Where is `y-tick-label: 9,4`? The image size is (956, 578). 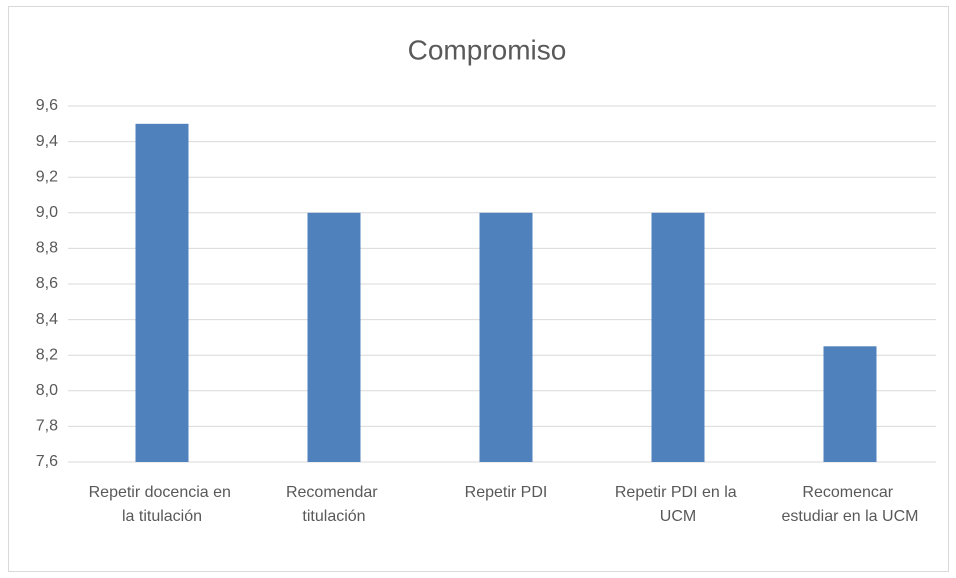
y-tick-label: 9,4 is located at coordinates (47, 141).